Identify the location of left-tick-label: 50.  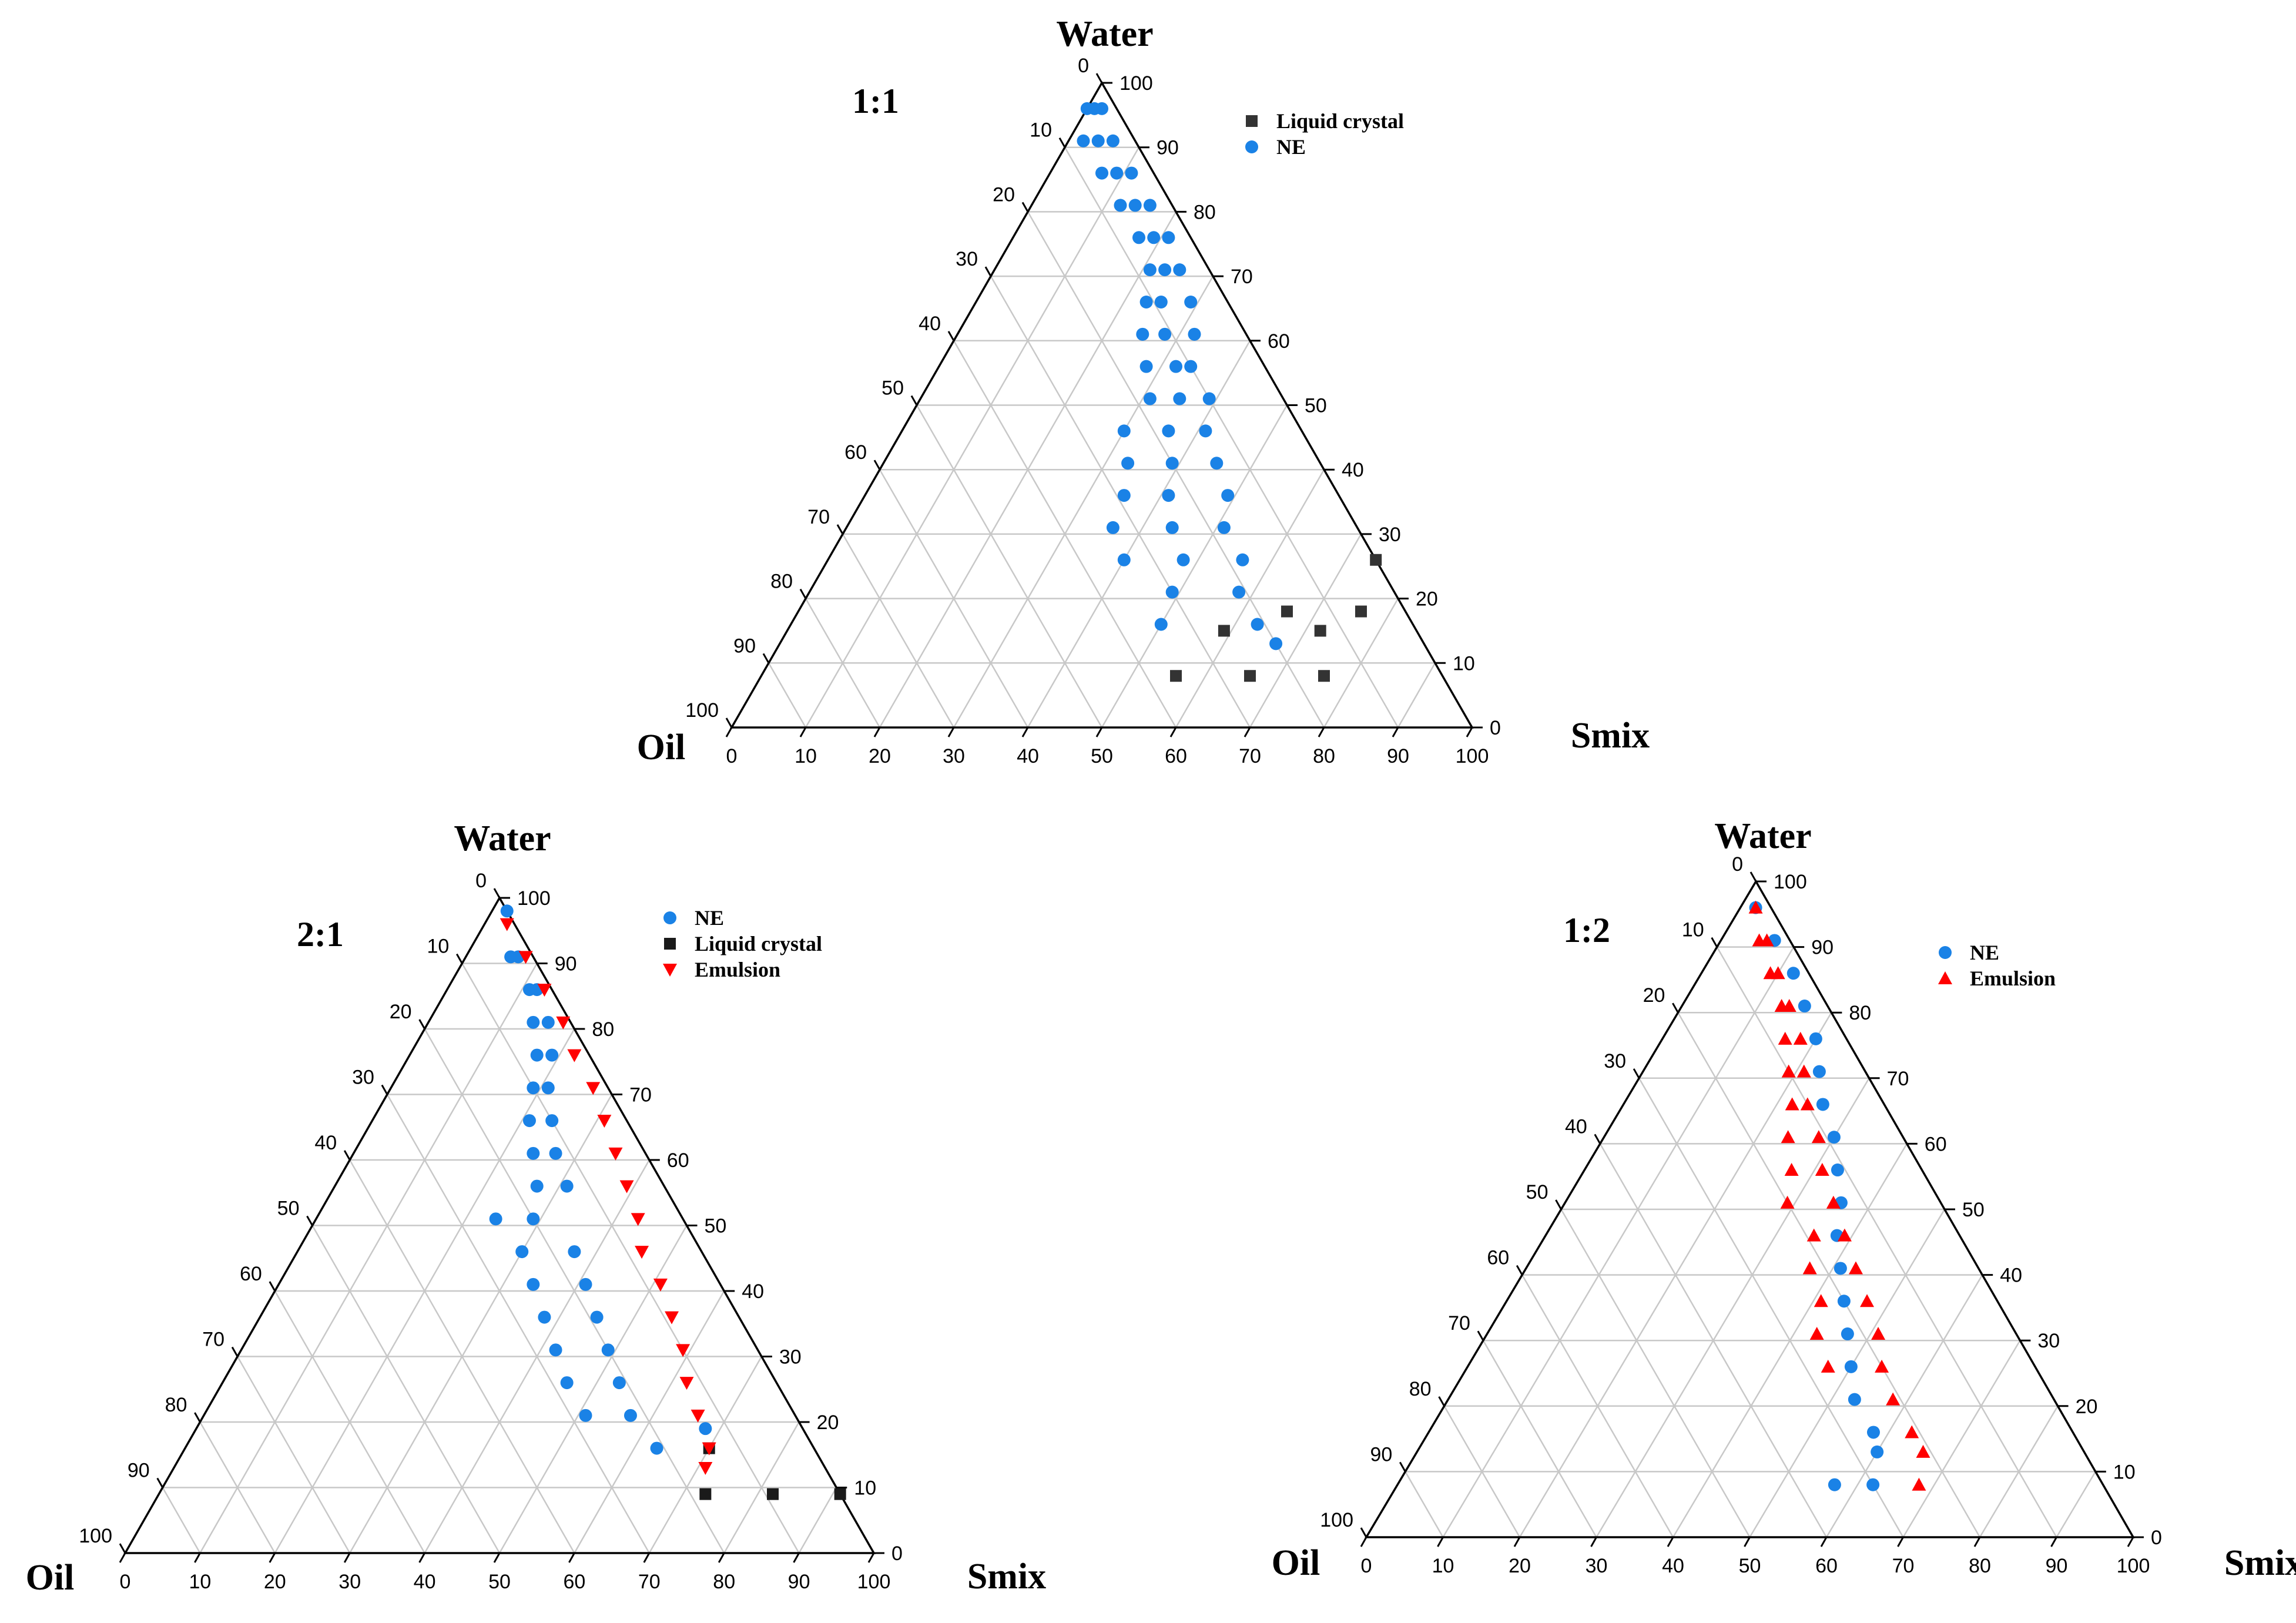
(288, 1209).